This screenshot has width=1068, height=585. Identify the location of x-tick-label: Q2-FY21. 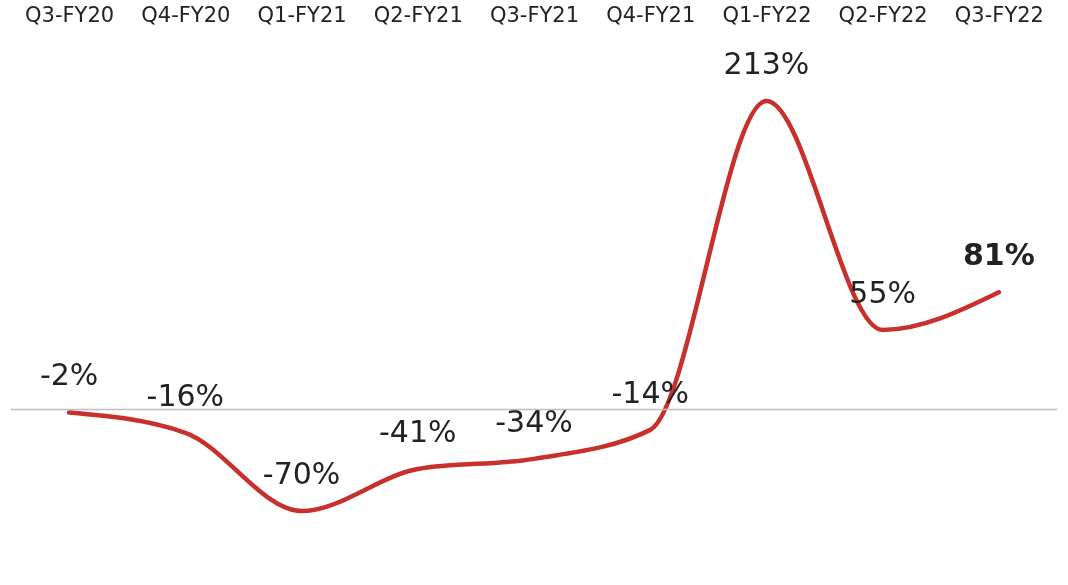
(418, 14).